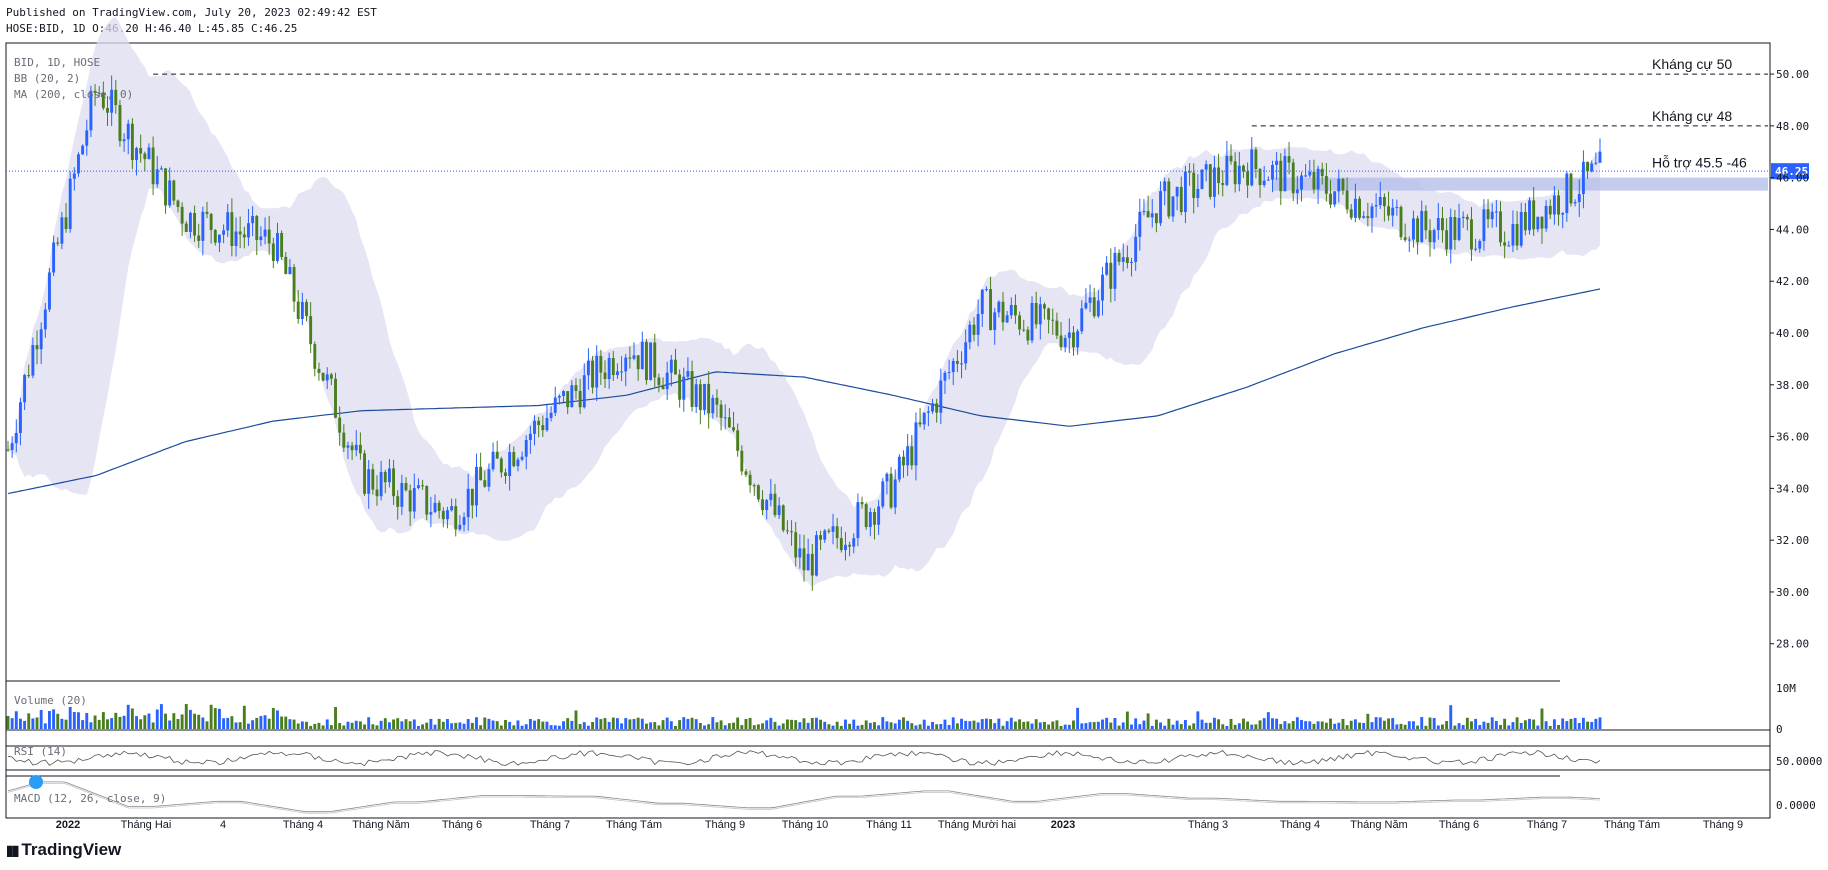 Image resolution: width=1828 pixels, height=870 pixels. What do you see at coordinates (804, 797) in the screenshot?
I see `macd-layer` at bounding box center [804, 797].